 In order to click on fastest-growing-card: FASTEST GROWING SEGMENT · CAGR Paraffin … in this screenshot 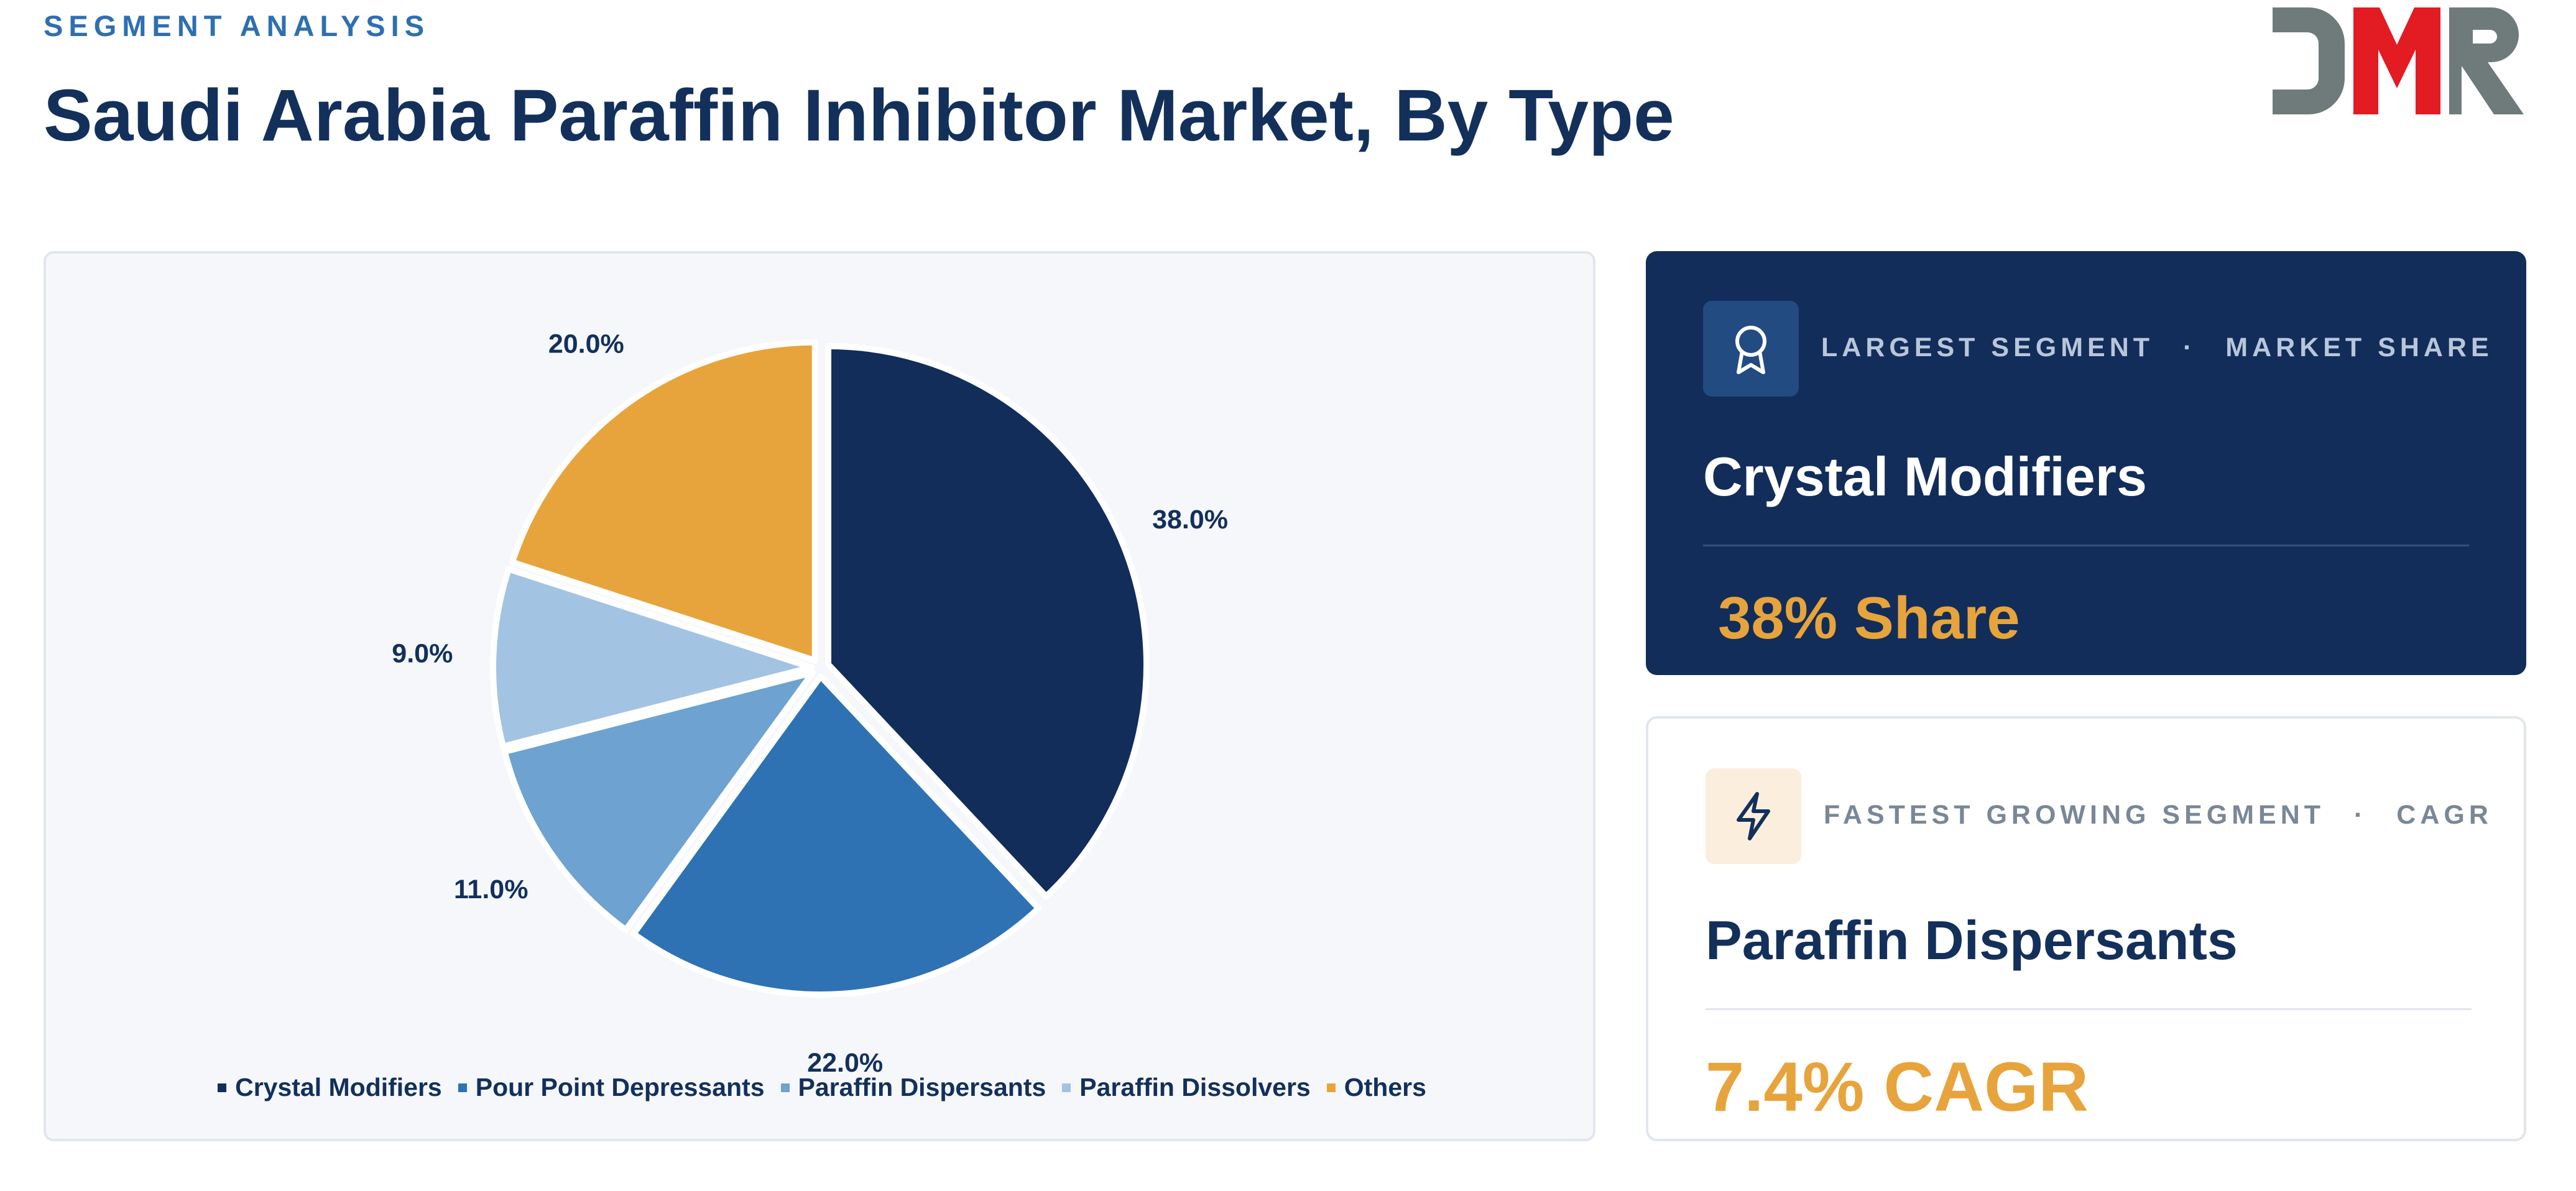, I will do `click(2086, 928)`.